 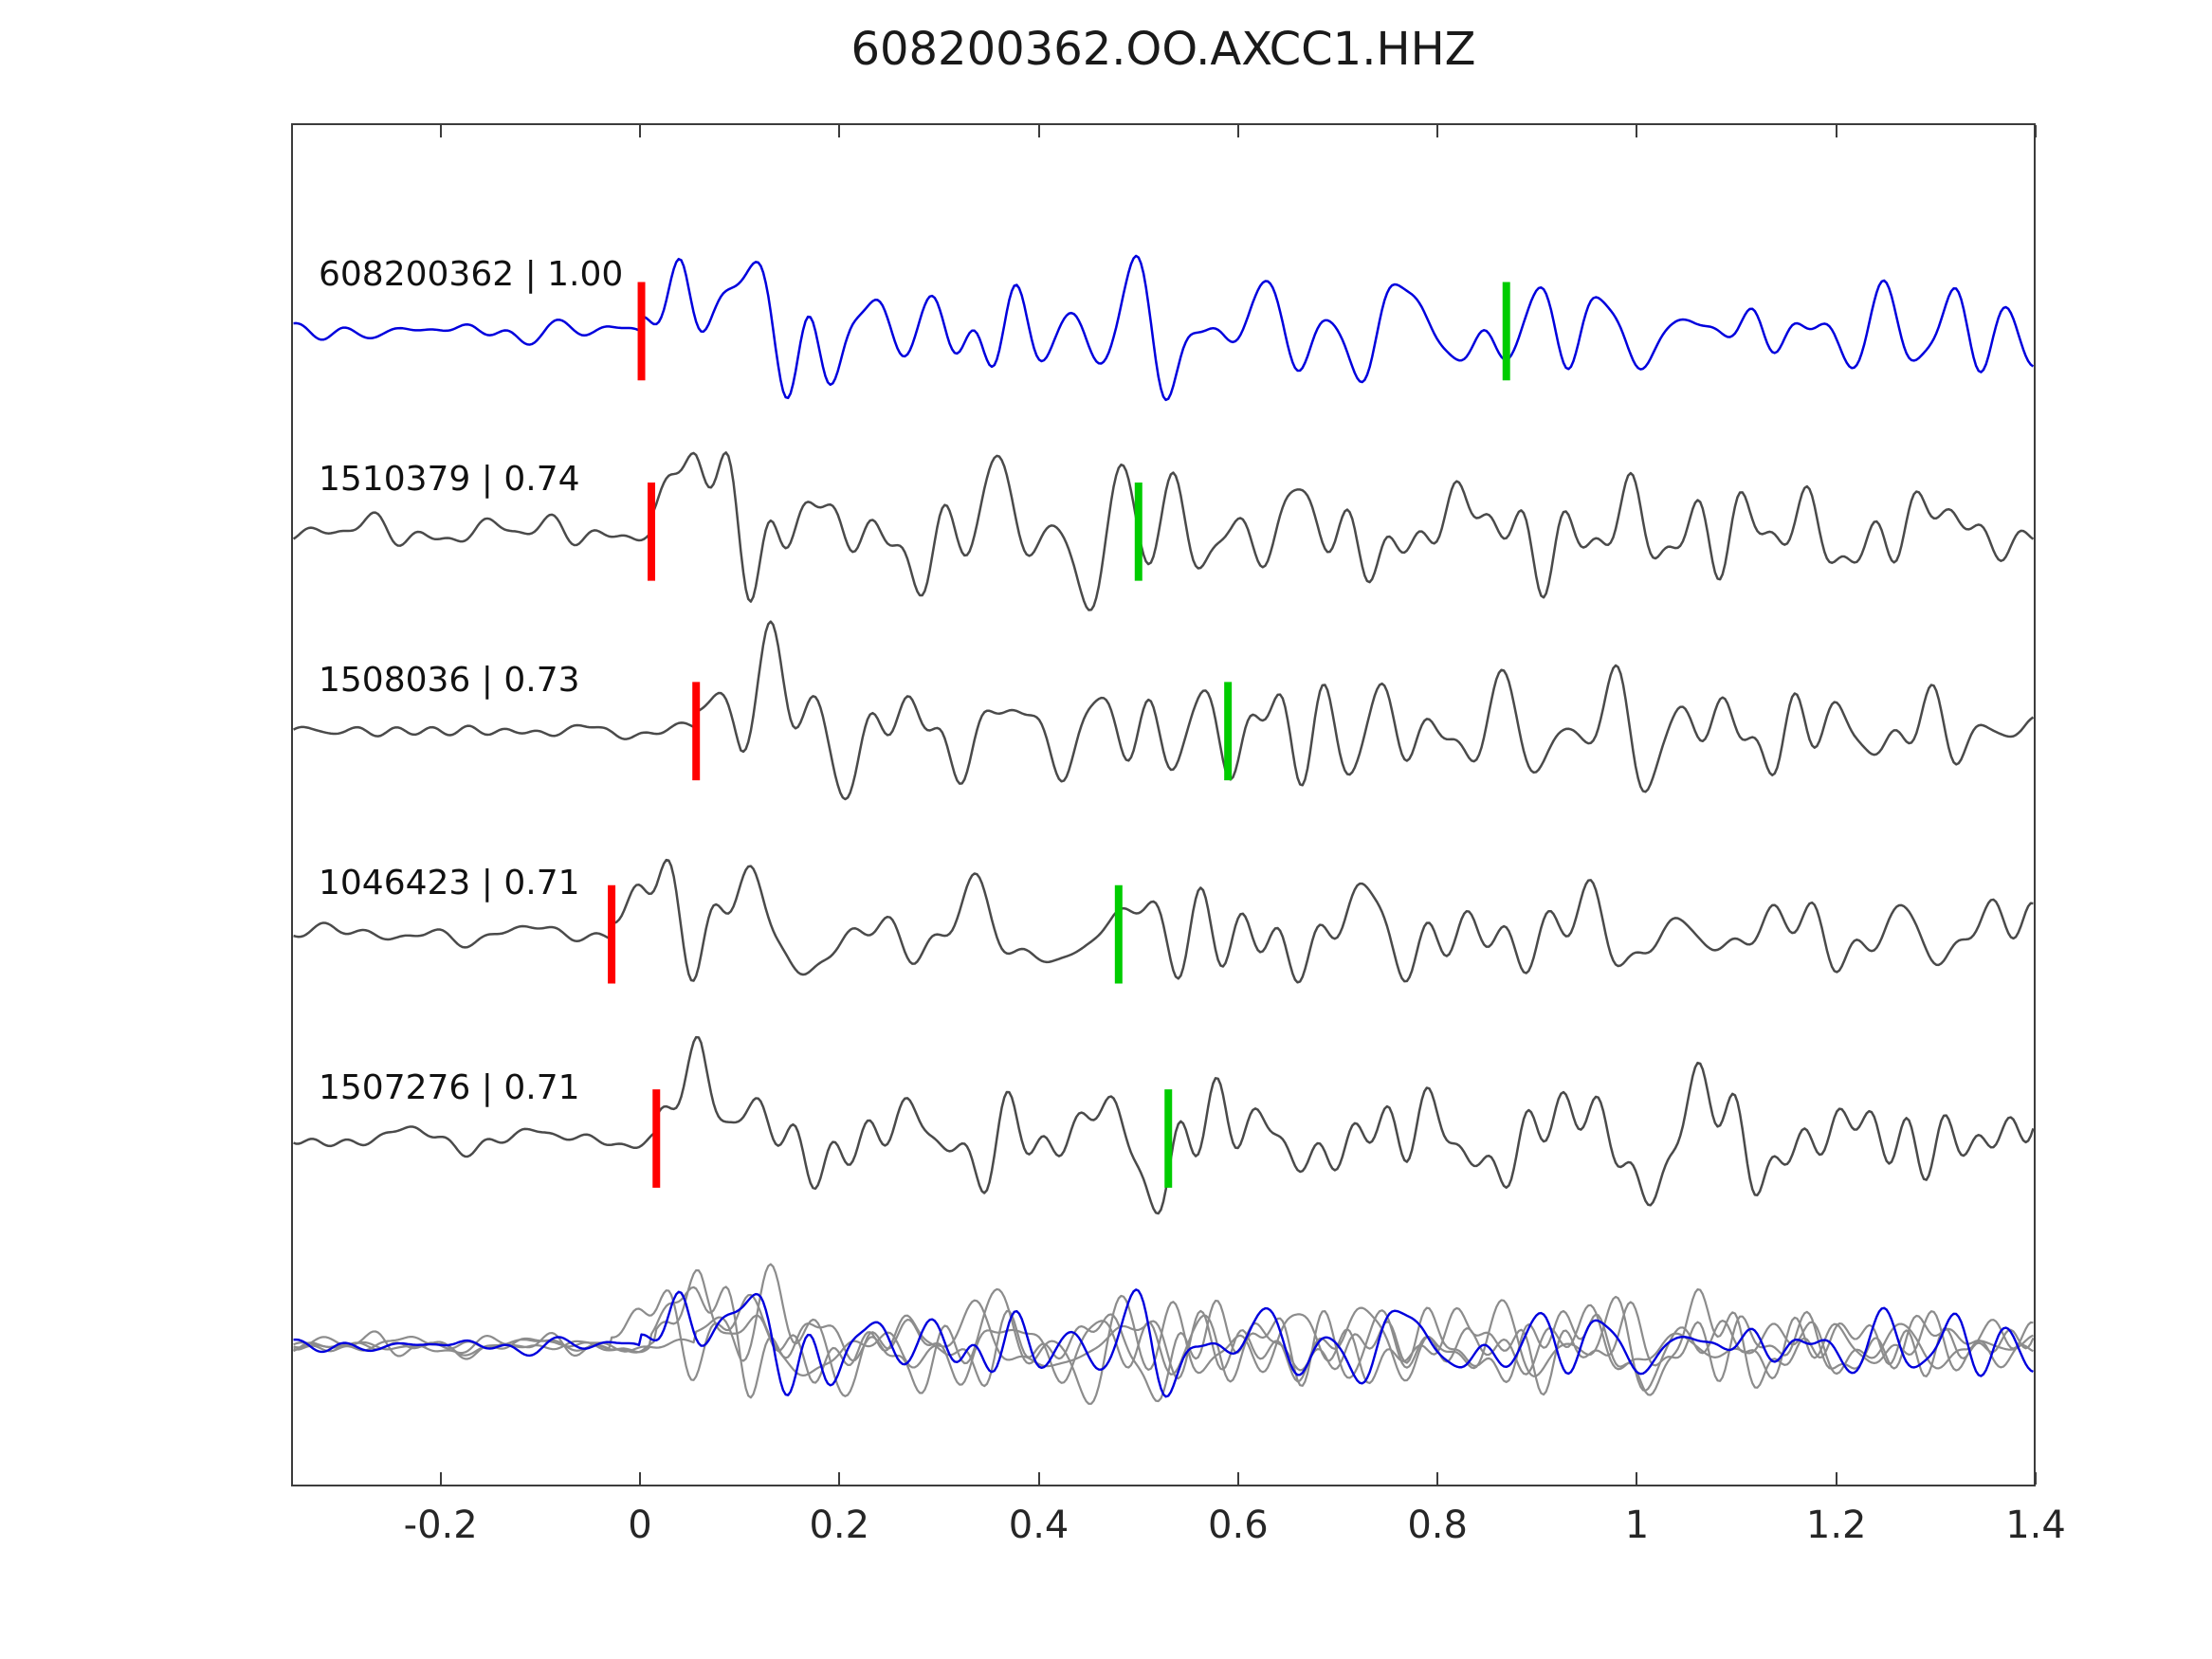 I want to click on x-tick-label: 1, so click(x=1637, y=1525).